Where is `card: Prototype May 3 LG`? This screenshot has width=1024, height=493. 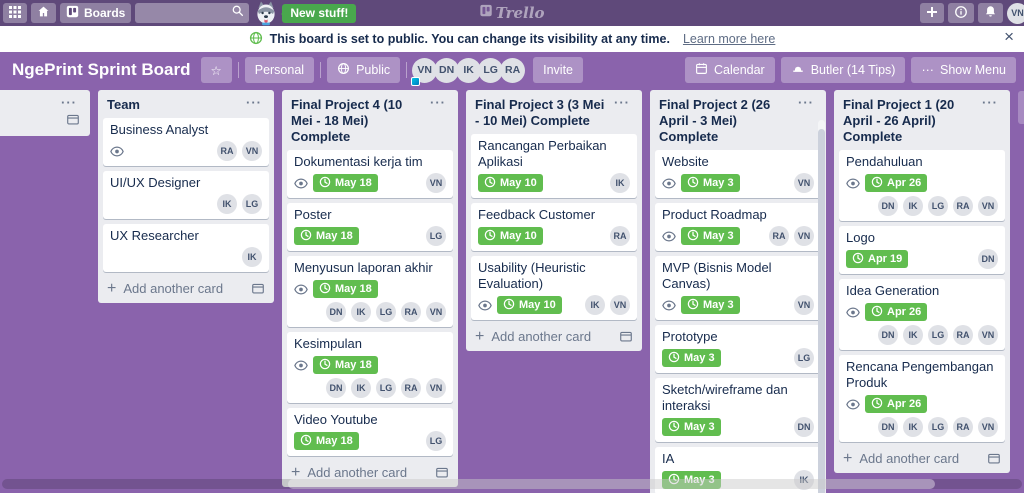 card: Prototype May 3 LG is located at coordinates (738, 349).